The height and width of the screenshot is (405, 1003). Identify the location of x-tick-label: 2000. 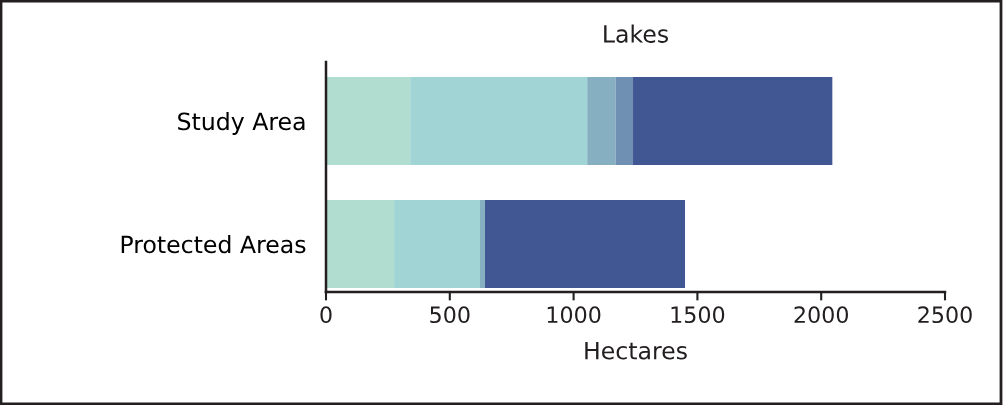
(821, 315).